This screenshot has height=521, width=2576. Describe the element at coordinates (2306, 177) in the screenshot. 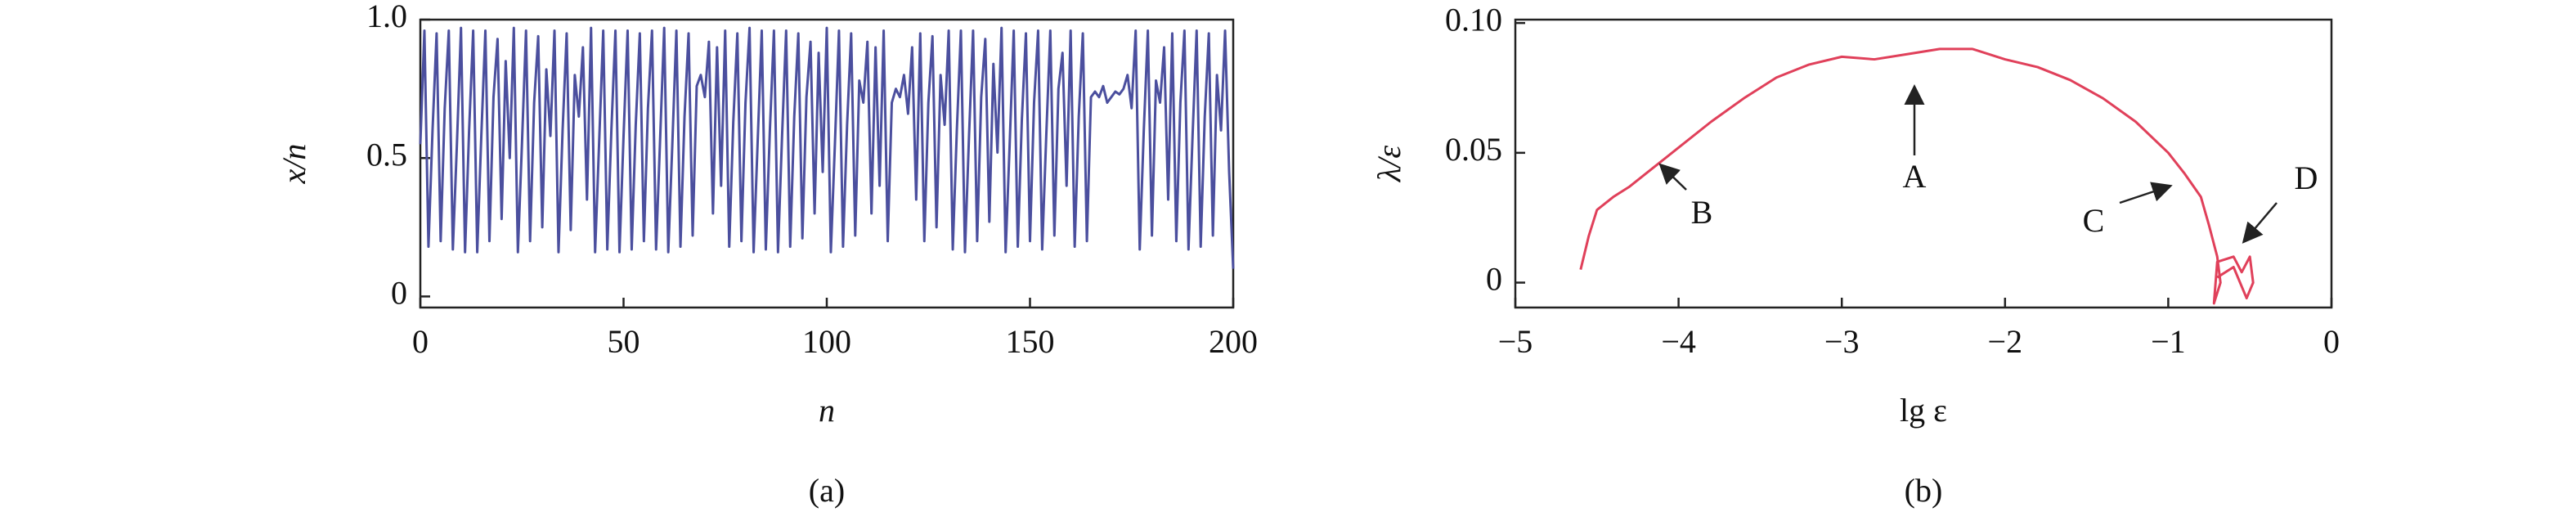

I see `annotation: D` at that location.